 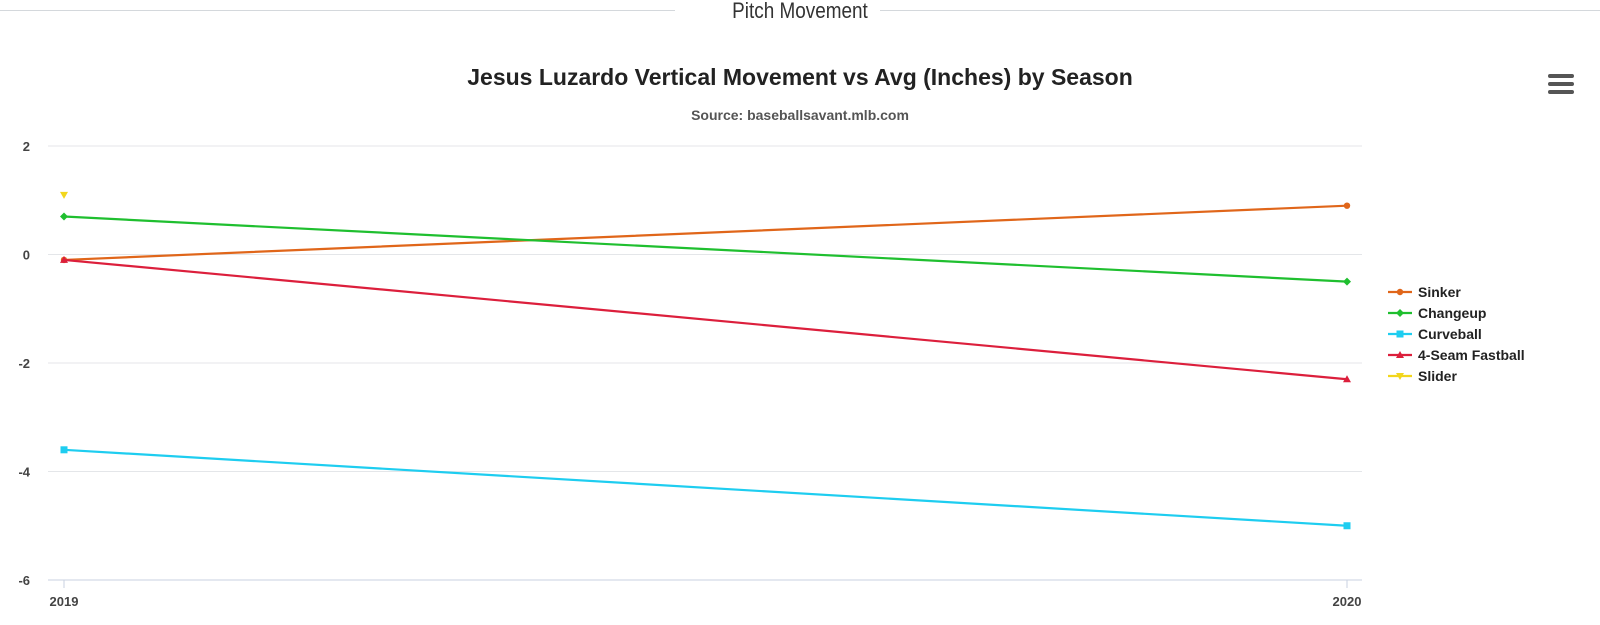 What do you see at coordinates (1240, 10) in the screenshot?
I see `section-divider-right` at bounding box center [1240, 10].